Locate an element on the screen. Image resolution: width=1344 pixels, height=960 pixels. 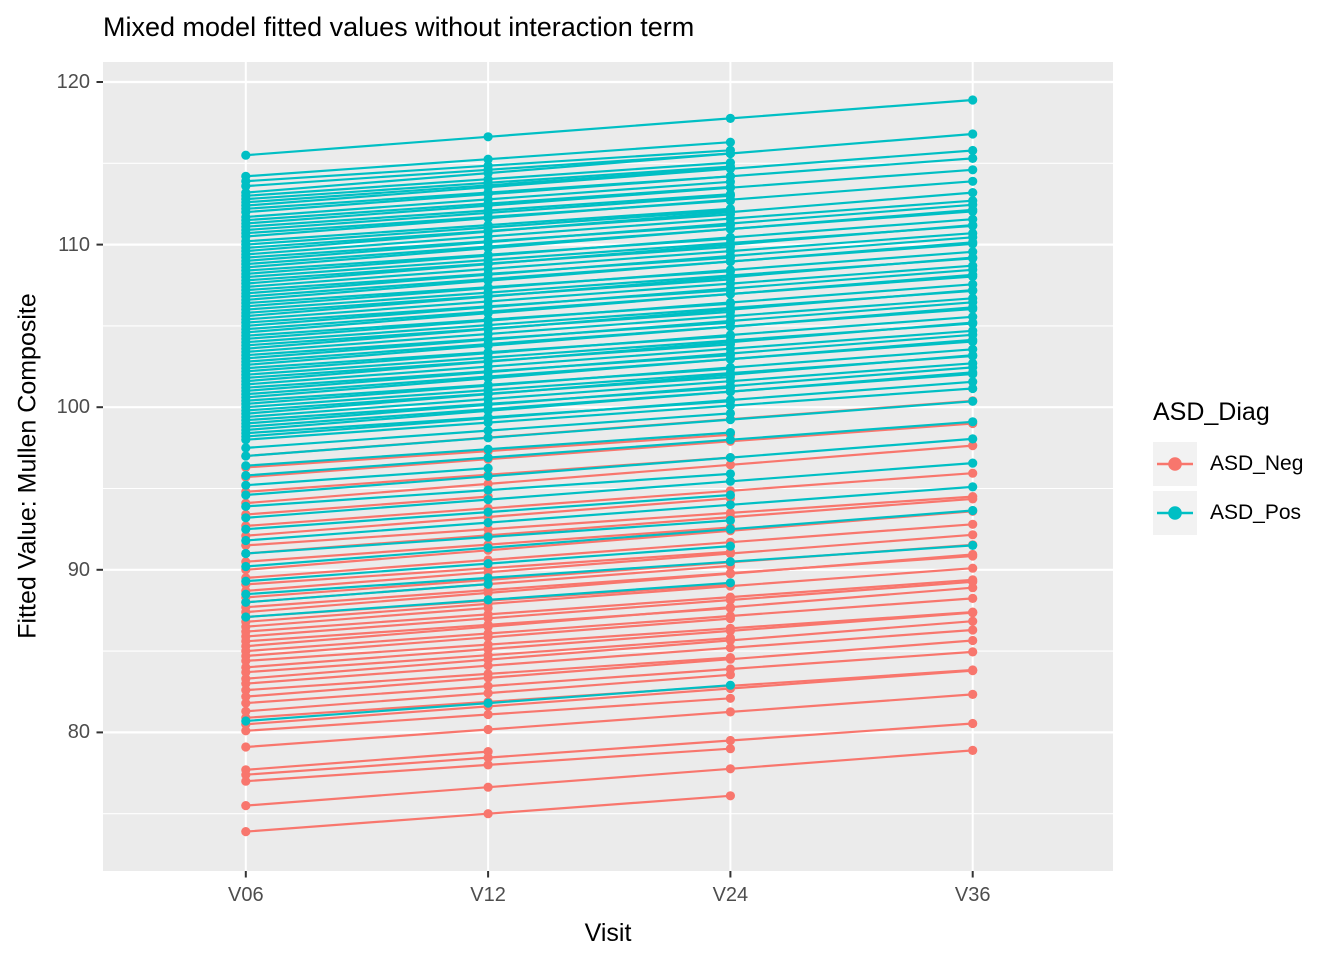
x-tick-label: V06 is located at coordinates (246, 895).